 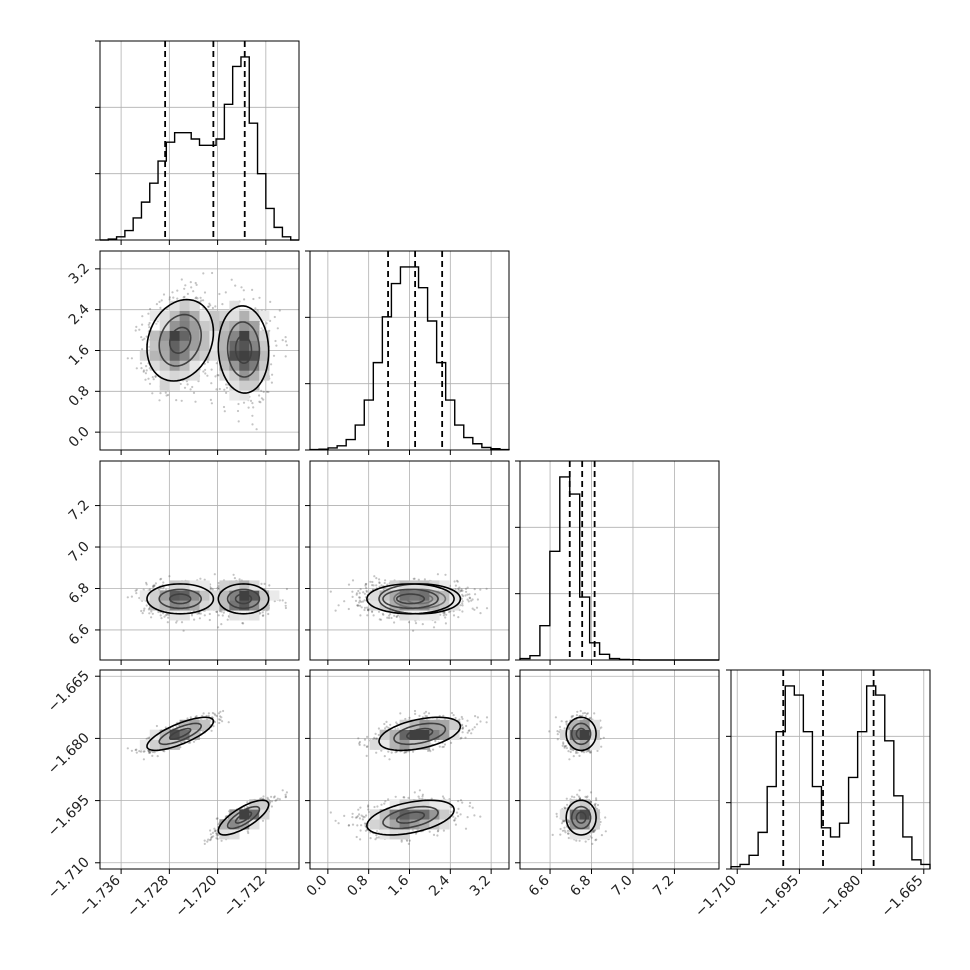 I want to click on panel-frame, so click(x=830, y=769).